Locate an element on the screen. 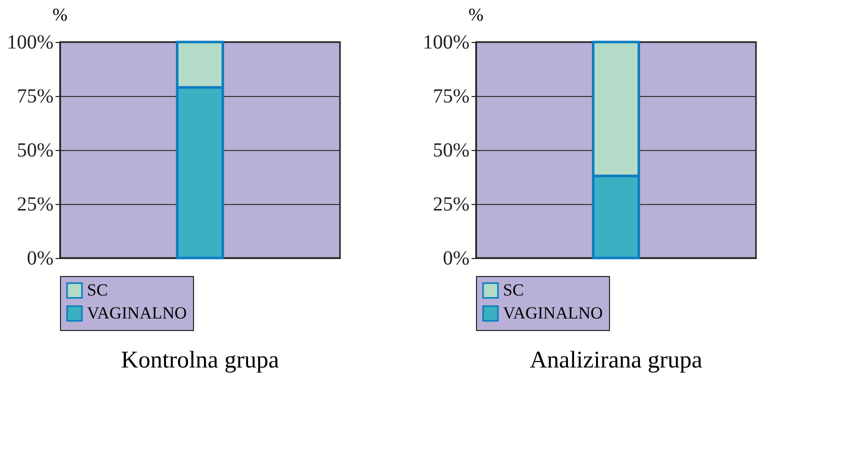 The height and width of the screenshot is (452, 864). text: Analizirana grupa is located at coordinates (616, 361).